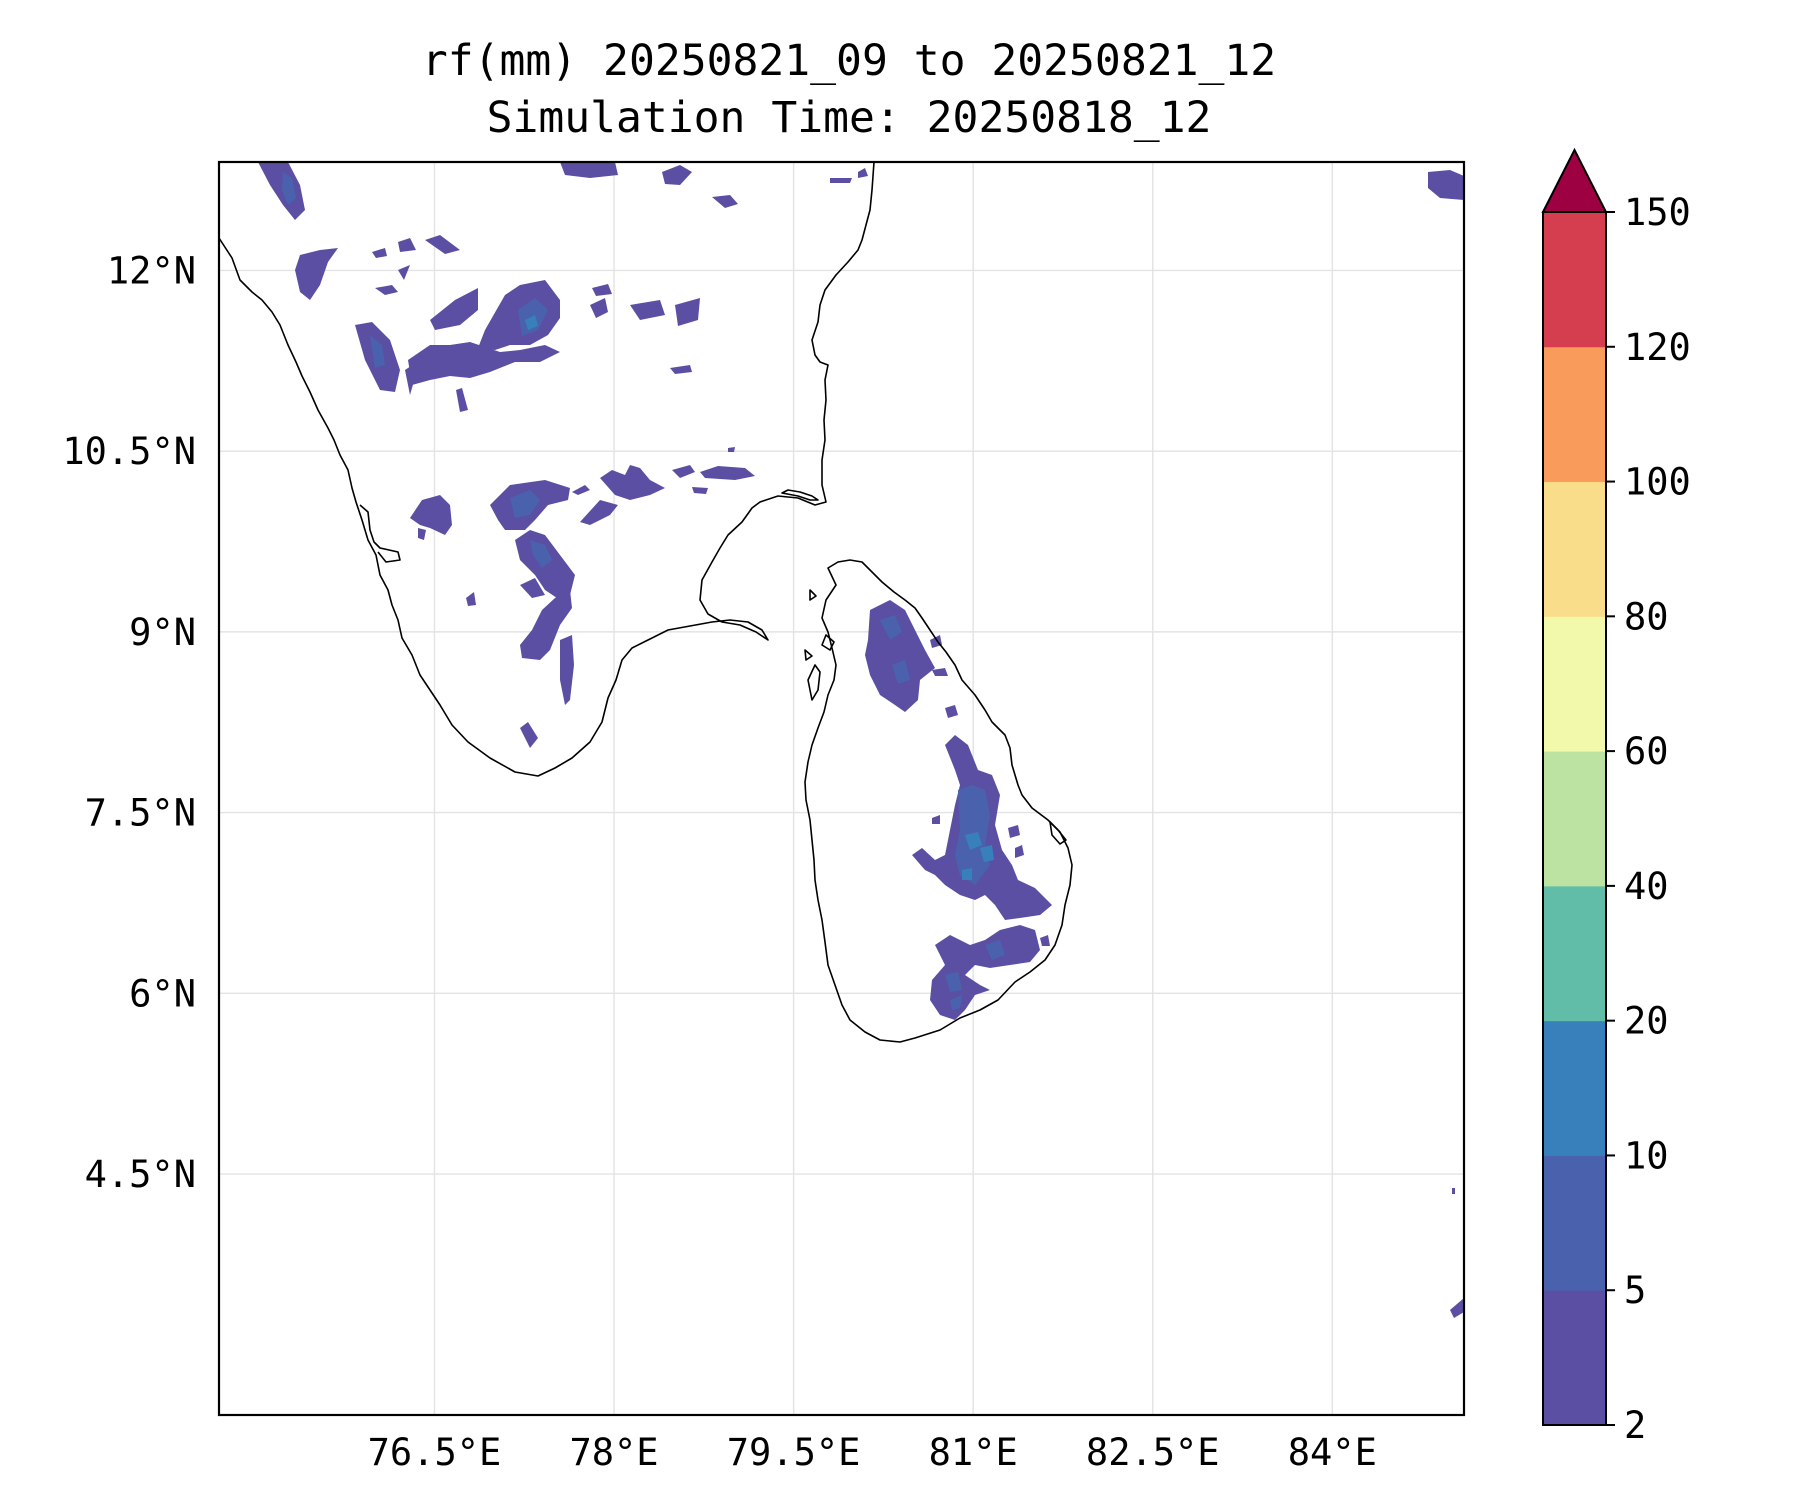 Image resolution: width=1800 pixels, height=1500 pixels. Describe the element at coordinates (1657, 482) in the screenshot. I see `colorbar-tick-label: 100` at that location.